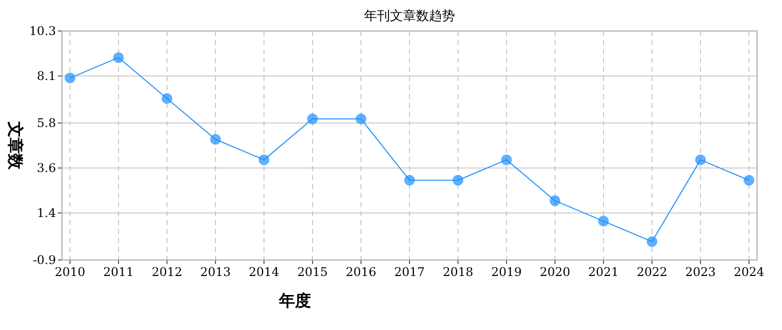  What do you see at coordinates (44, 260) in the screenshot?
I see `y-tick-label: -0.9` at bounding box center [44, 260].